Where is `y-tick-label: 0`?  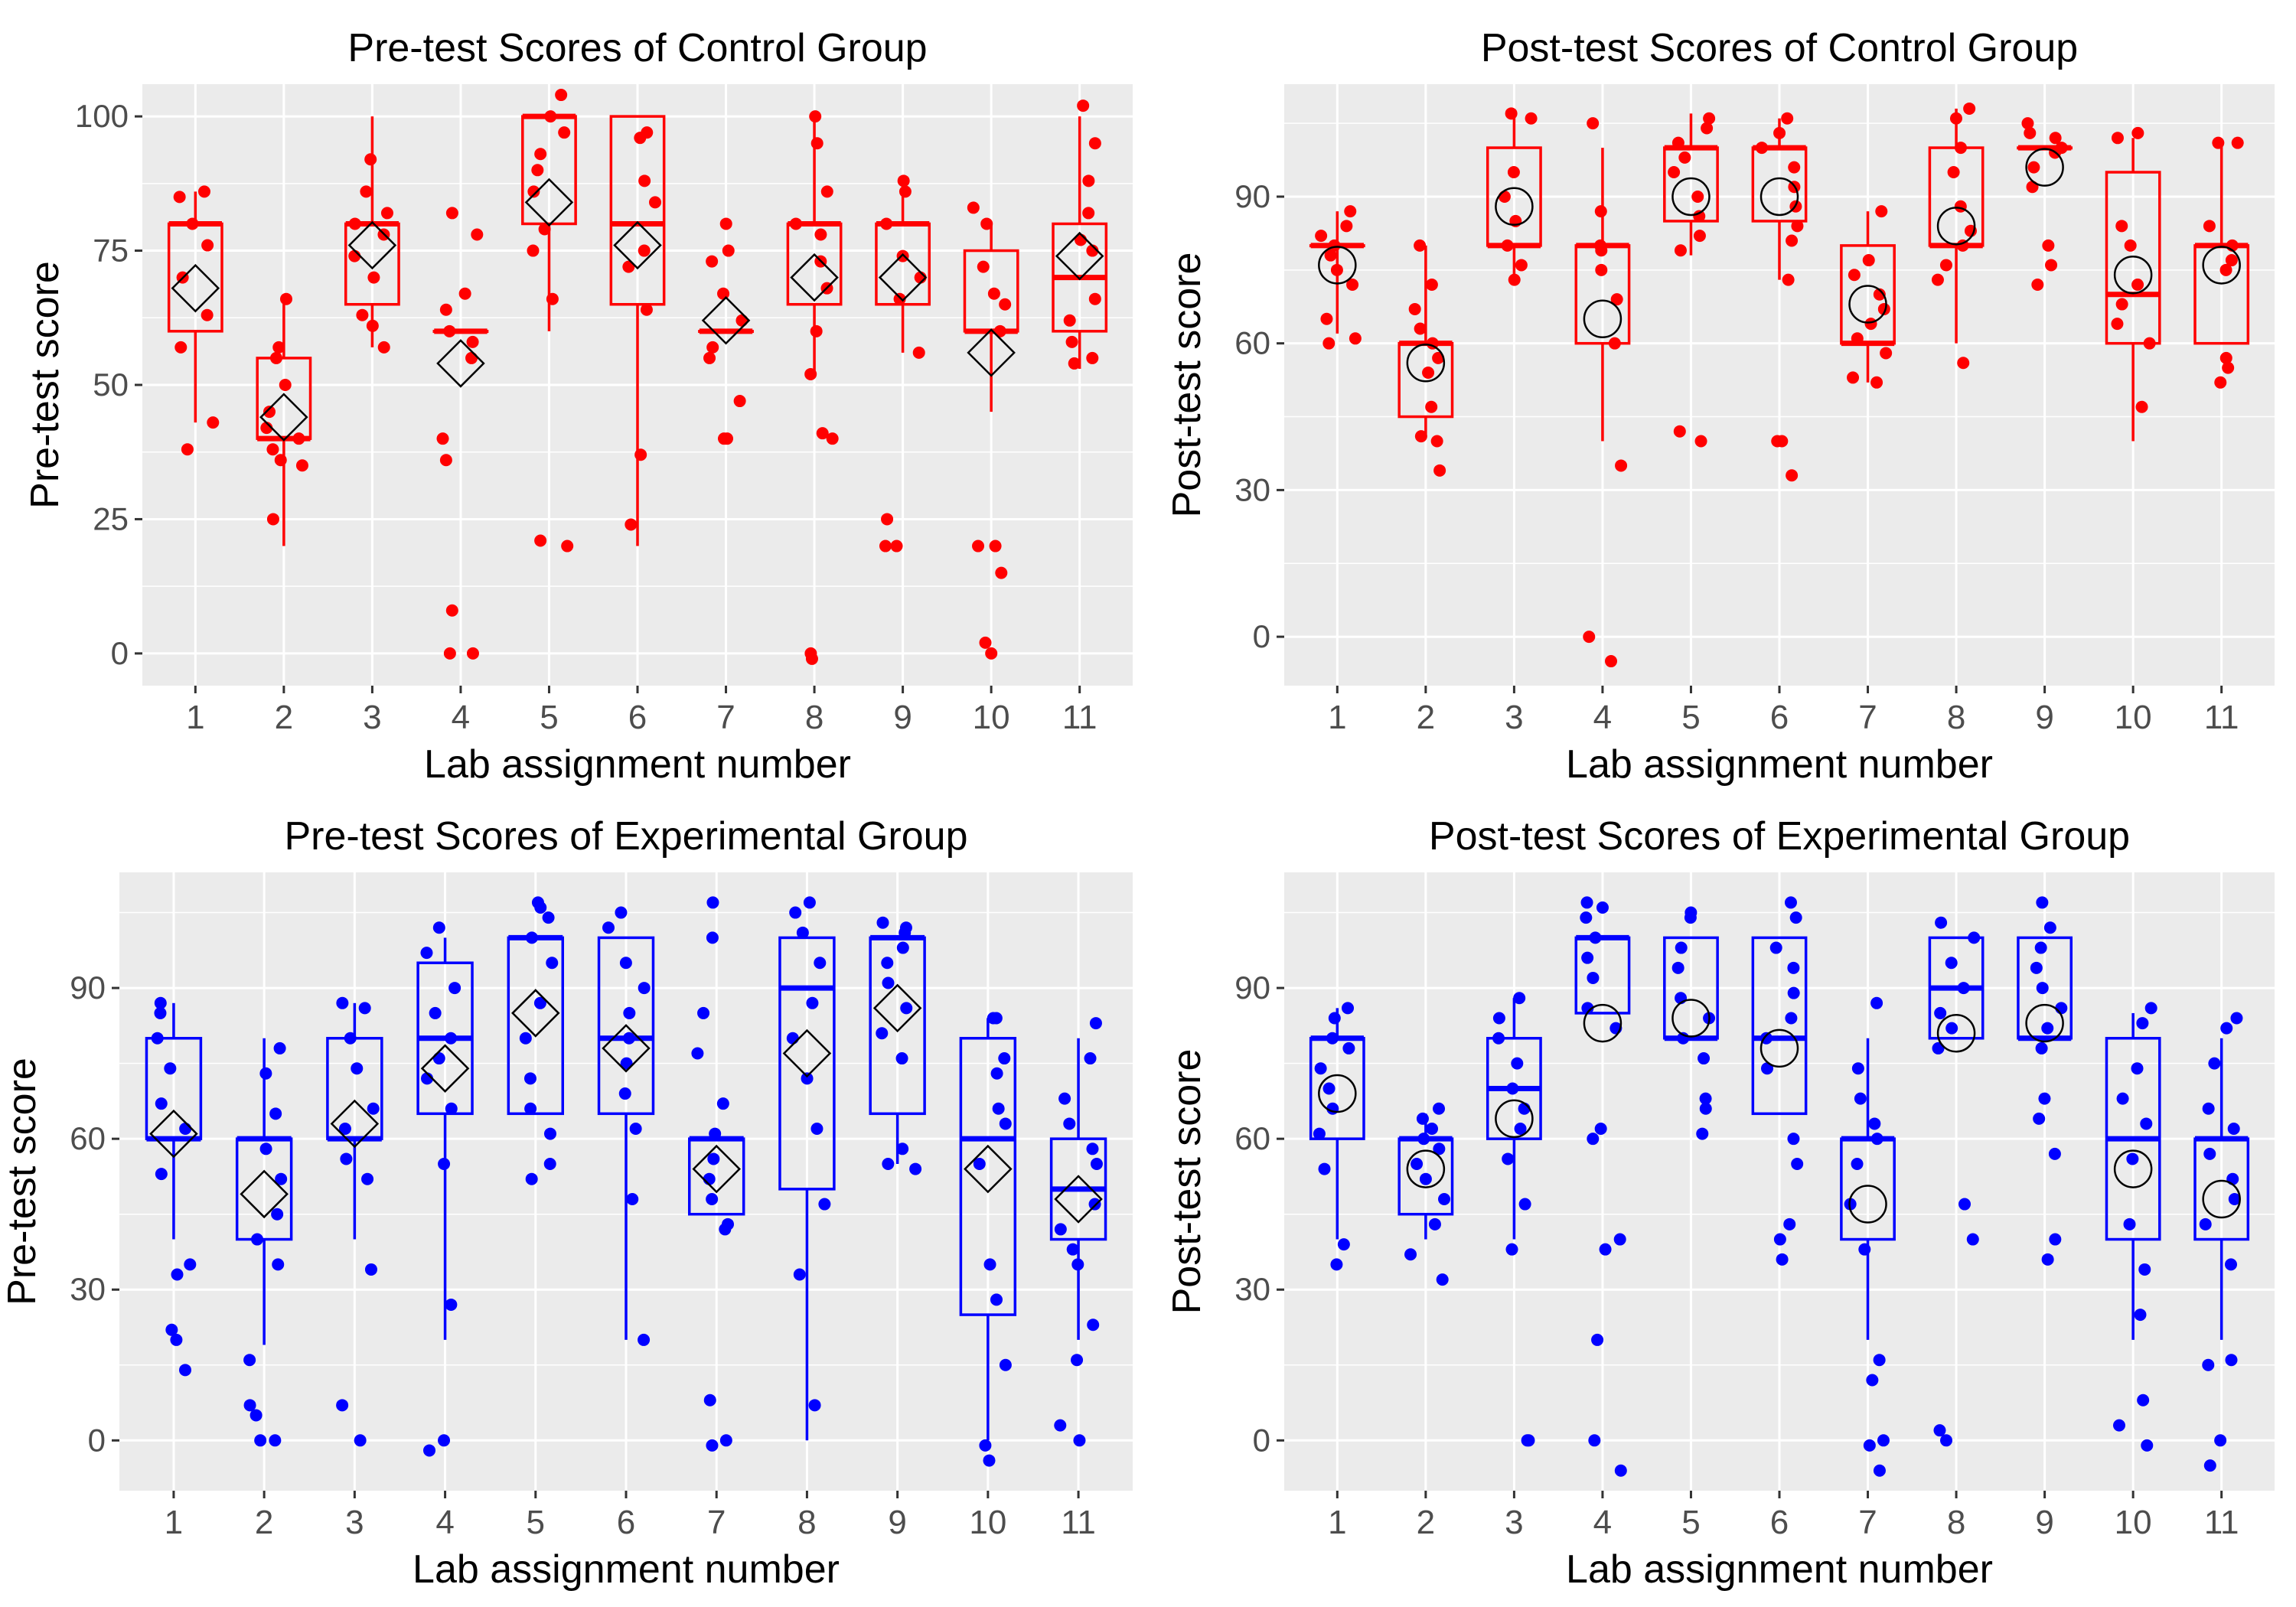 y-tick-label: 0 is located at coordinates (120, 653).